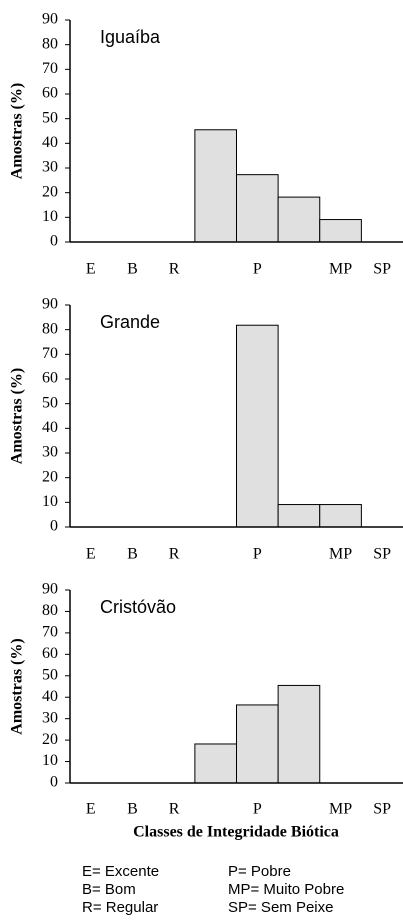 This screenshot has height=922, width=403. Describe the element at coordinates (259, 871) in the screenshot. I see `legend-note: P= Pobre` at that location.